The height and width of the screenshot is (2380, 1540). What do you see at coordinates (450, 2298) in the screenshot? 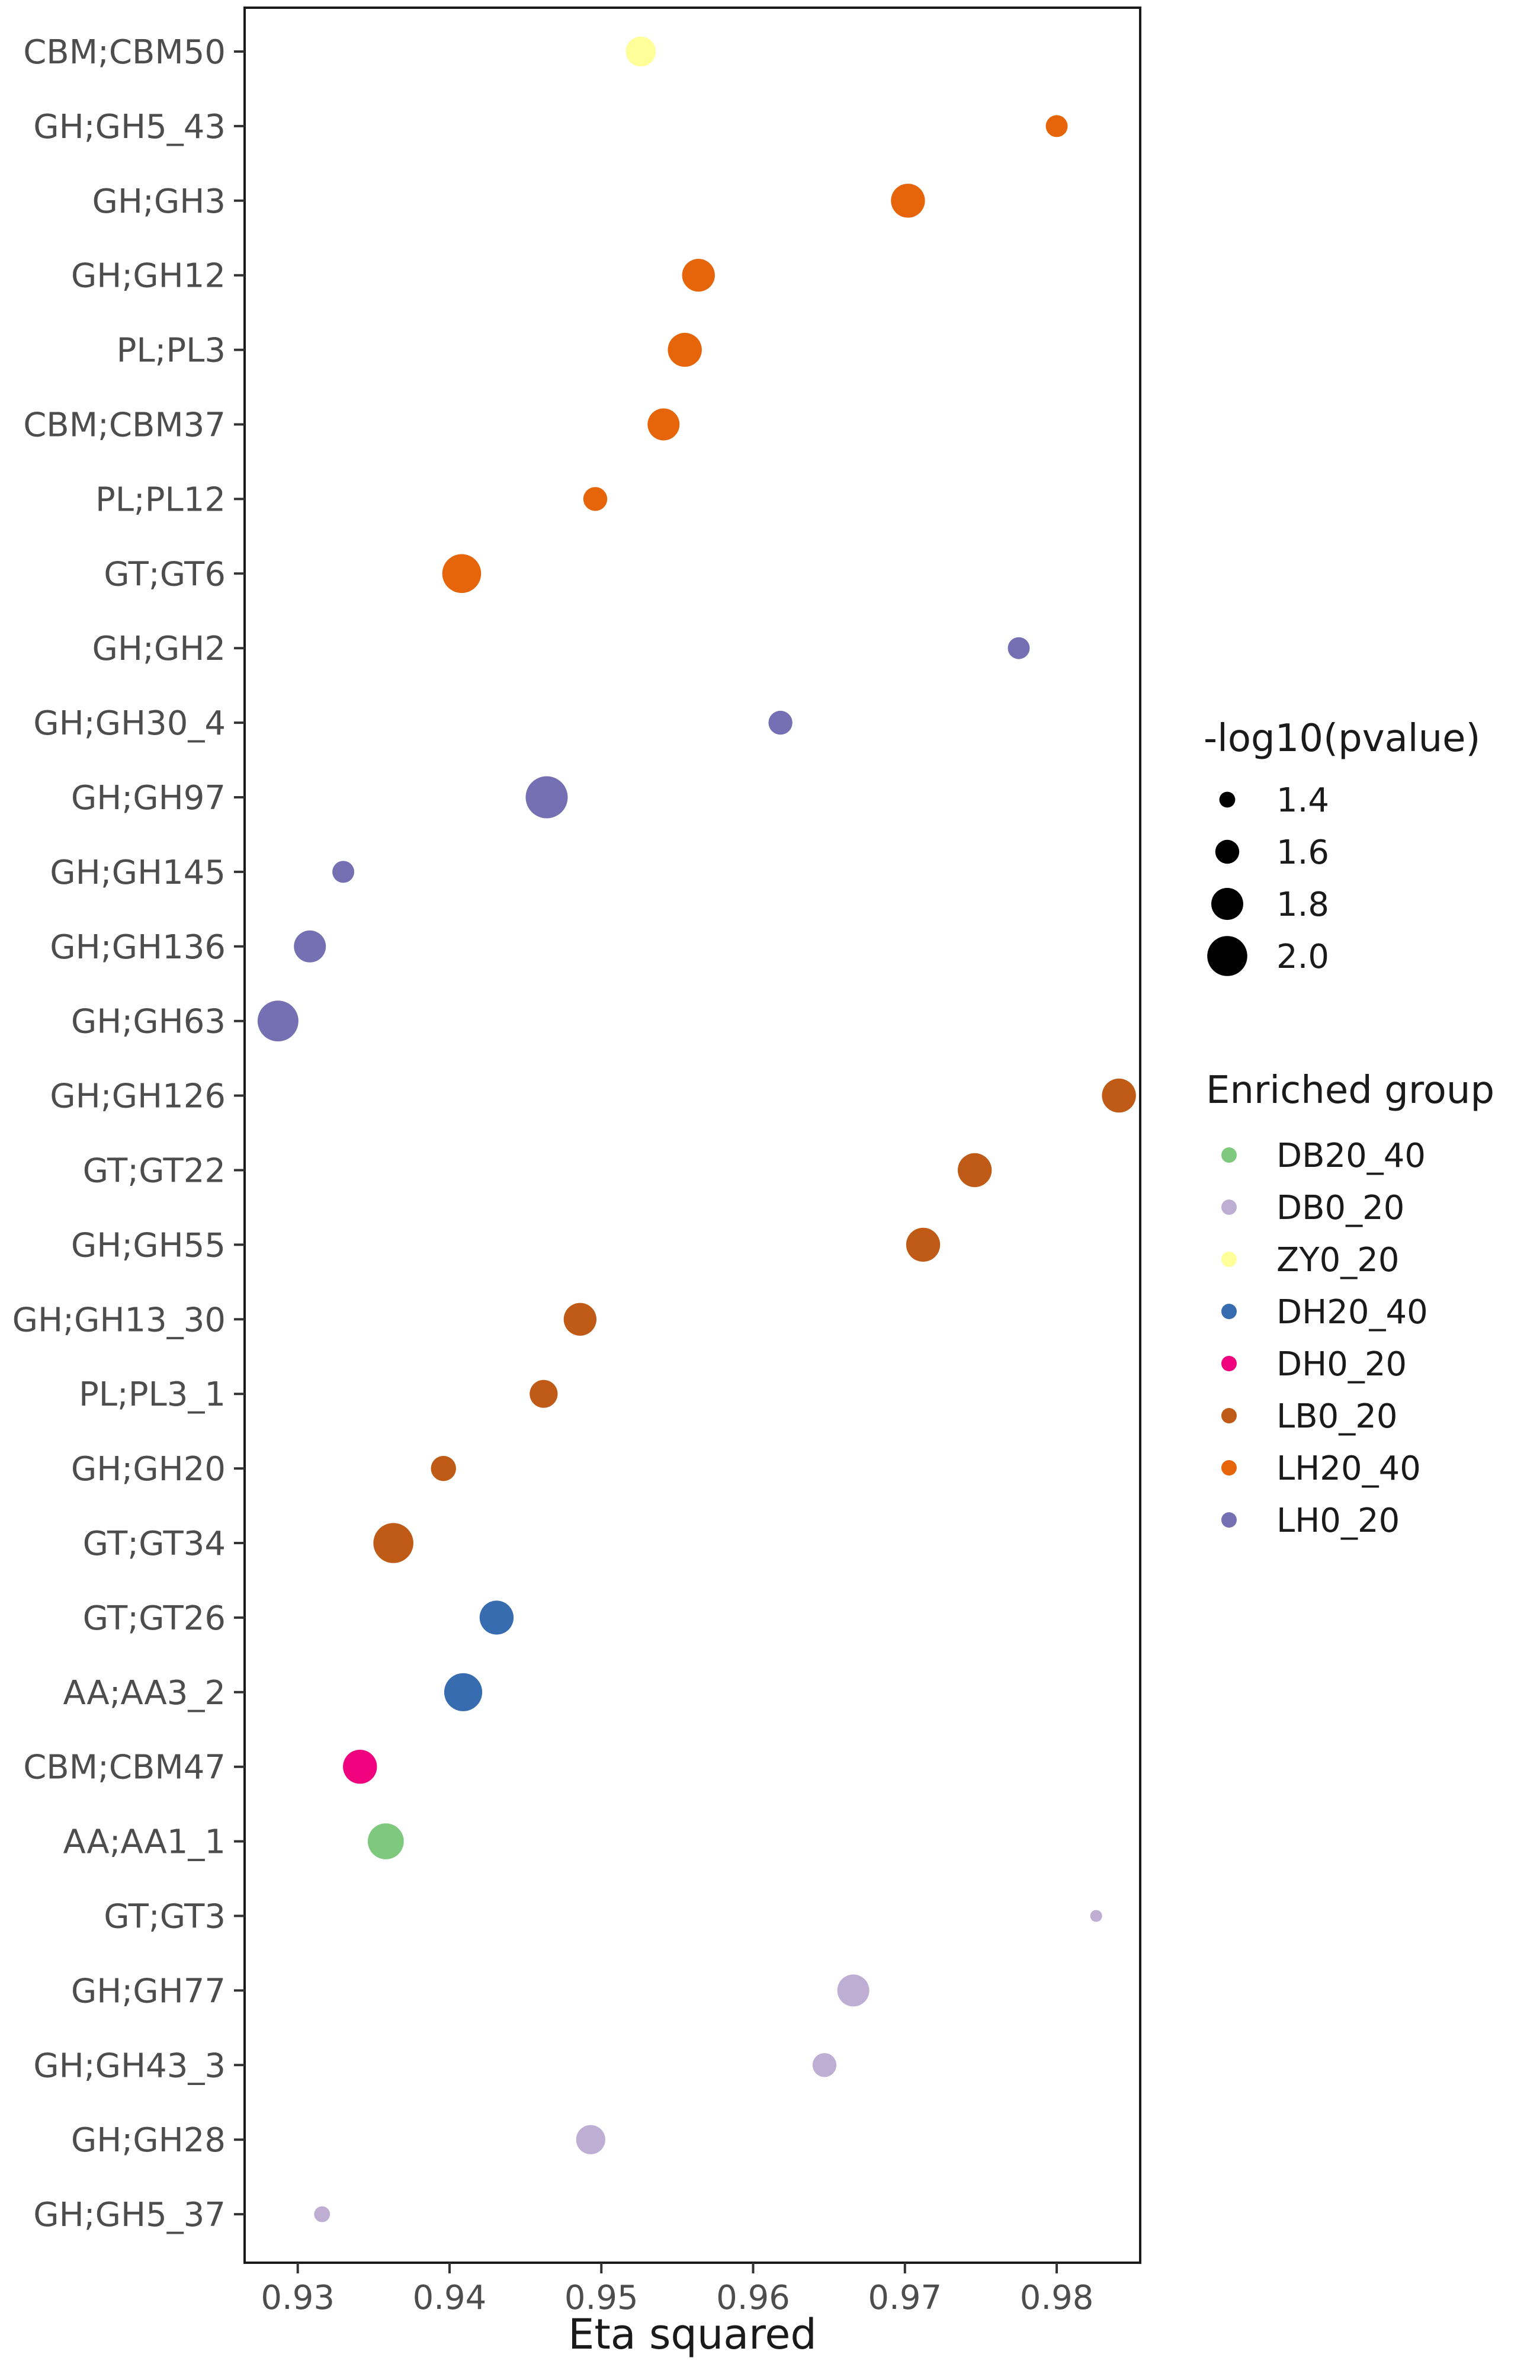
I see `x-tick-label: 0.94` at bounding box center [450, 2298].